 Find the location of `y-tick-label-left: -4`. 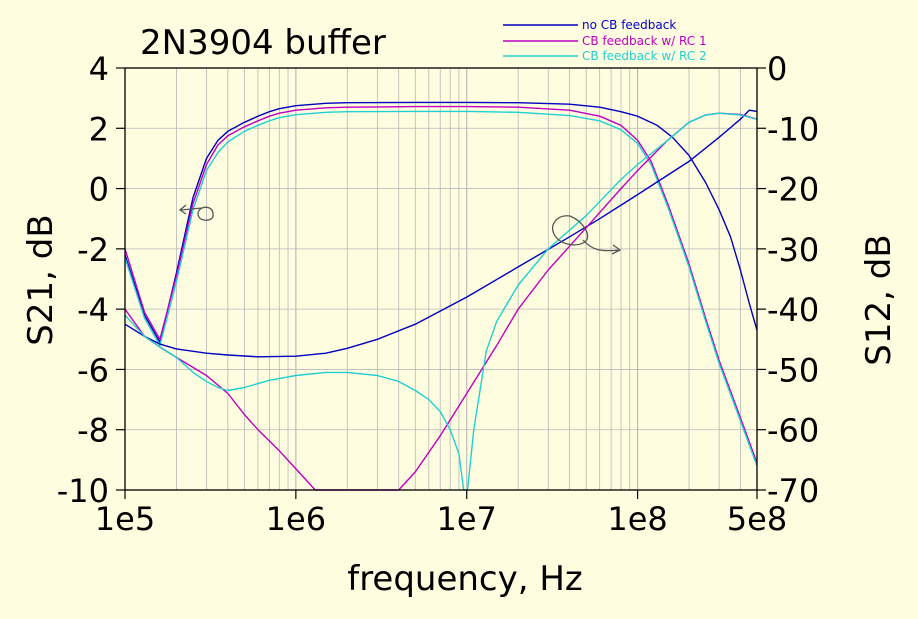

y-tick-label-left: -4 is located at coordinates (93, 310).